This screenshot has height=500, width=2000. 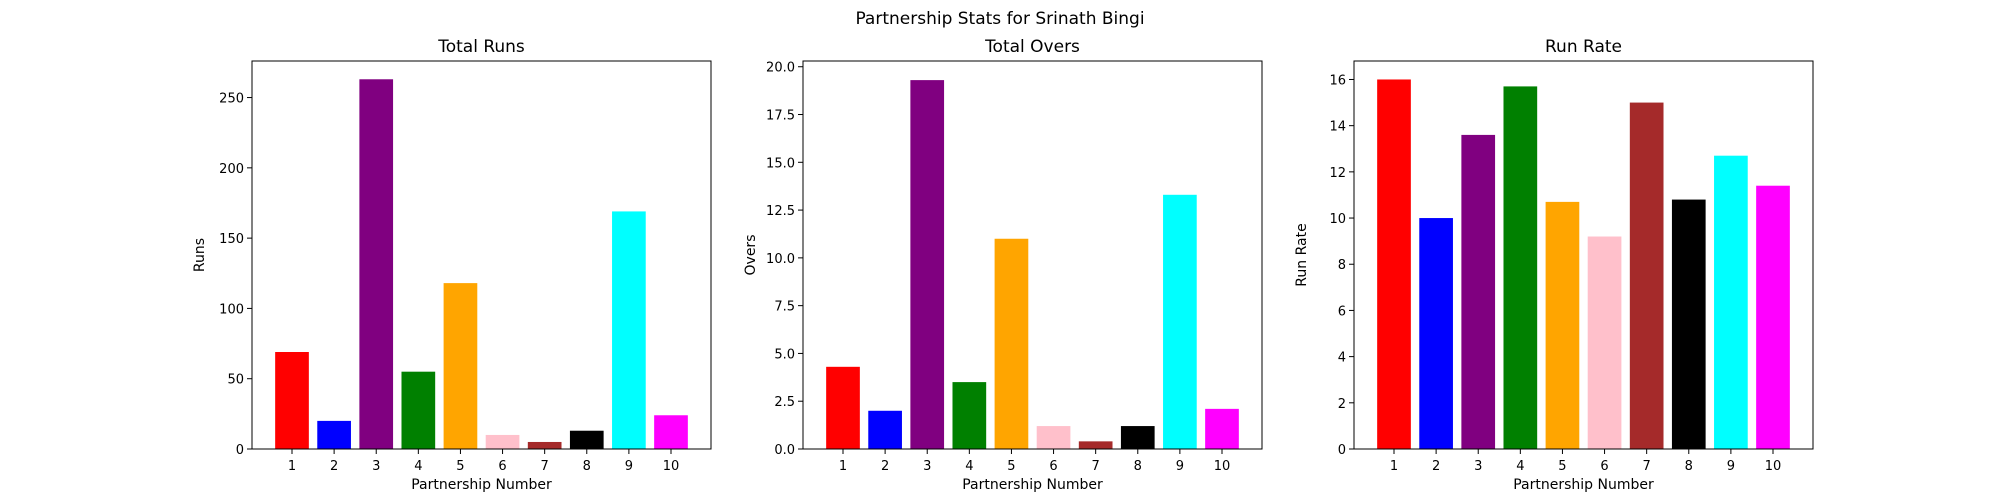 I want to click on y-tick-label: 14, so click(x=1337, y=127).